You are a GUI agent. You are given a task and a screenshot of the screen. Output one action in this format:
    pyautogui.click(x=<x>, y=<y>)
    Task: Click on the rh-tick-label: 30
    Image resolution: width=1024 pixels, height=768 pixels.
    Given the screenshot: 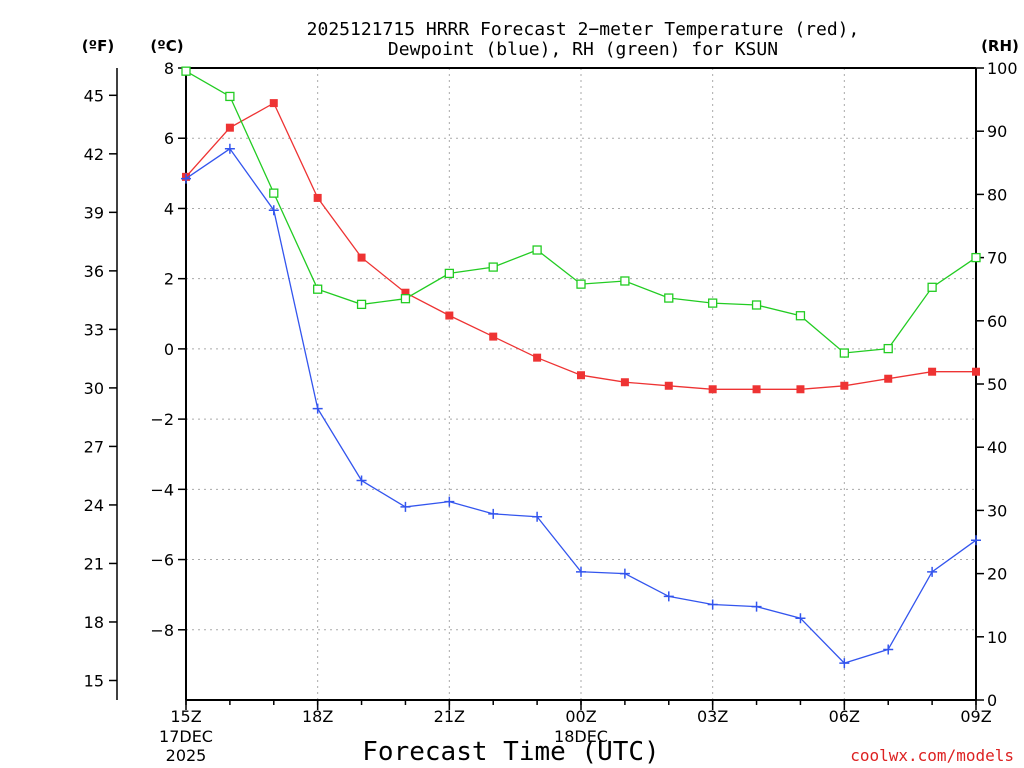 What is the action you would take?
    pyautogui.click(x=997, y=510)
    